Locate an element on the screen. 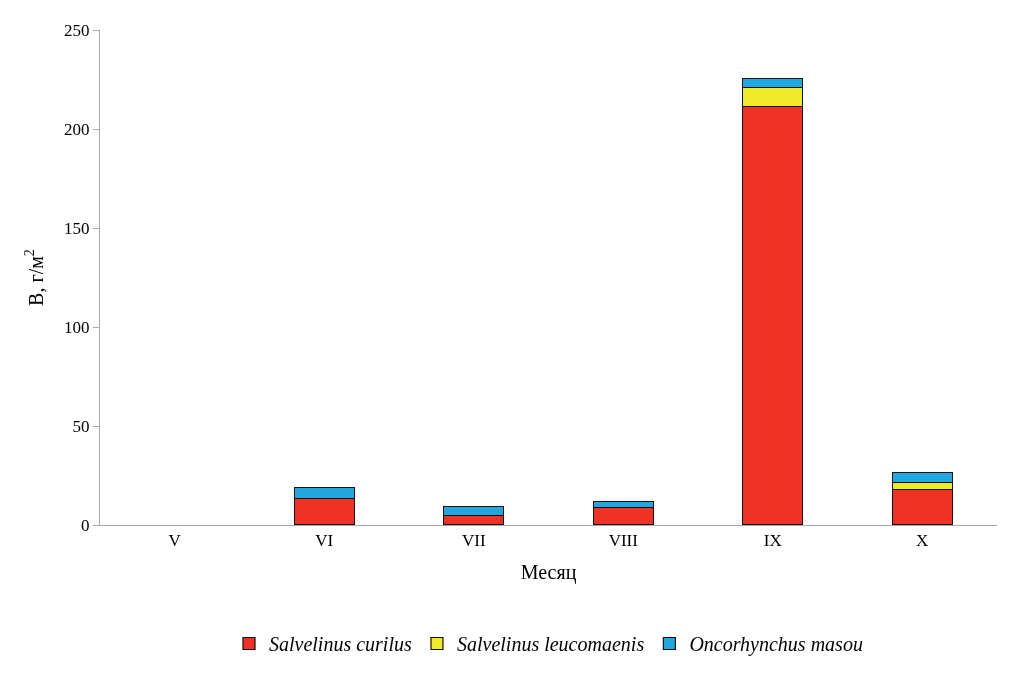 The height and width of the screenshot is (675, 1017). x-axis-title: Месяц is located at coordinates (548, 572).